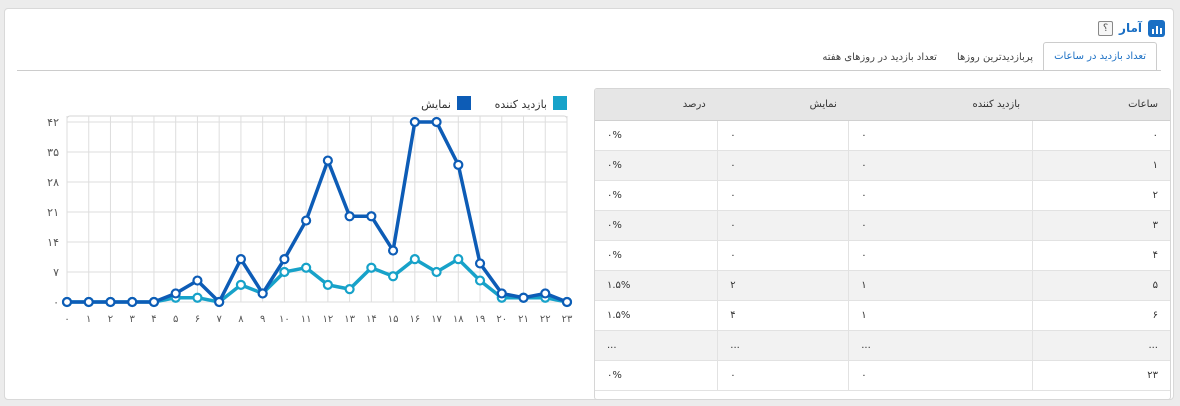  Describe the element at coordinates (327, 319) in the screenshot. I see `x-tick-label: ۱۲` at that location.